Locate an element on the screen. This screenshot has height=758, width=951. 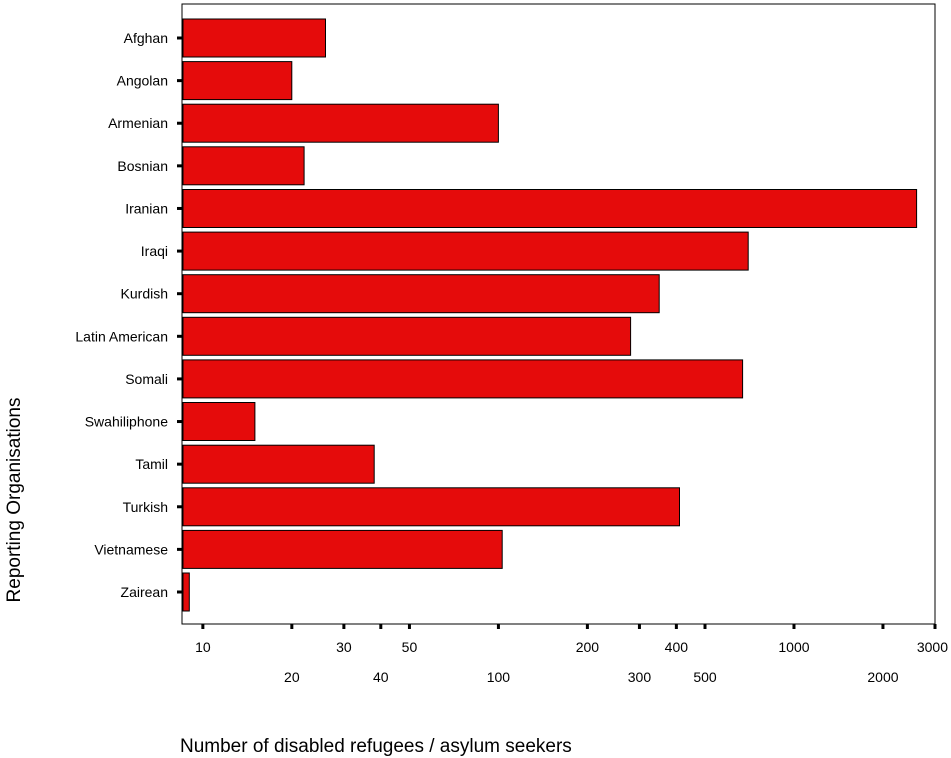
x-tick-label-3000: 3000 is located at coordinates (932, 647).